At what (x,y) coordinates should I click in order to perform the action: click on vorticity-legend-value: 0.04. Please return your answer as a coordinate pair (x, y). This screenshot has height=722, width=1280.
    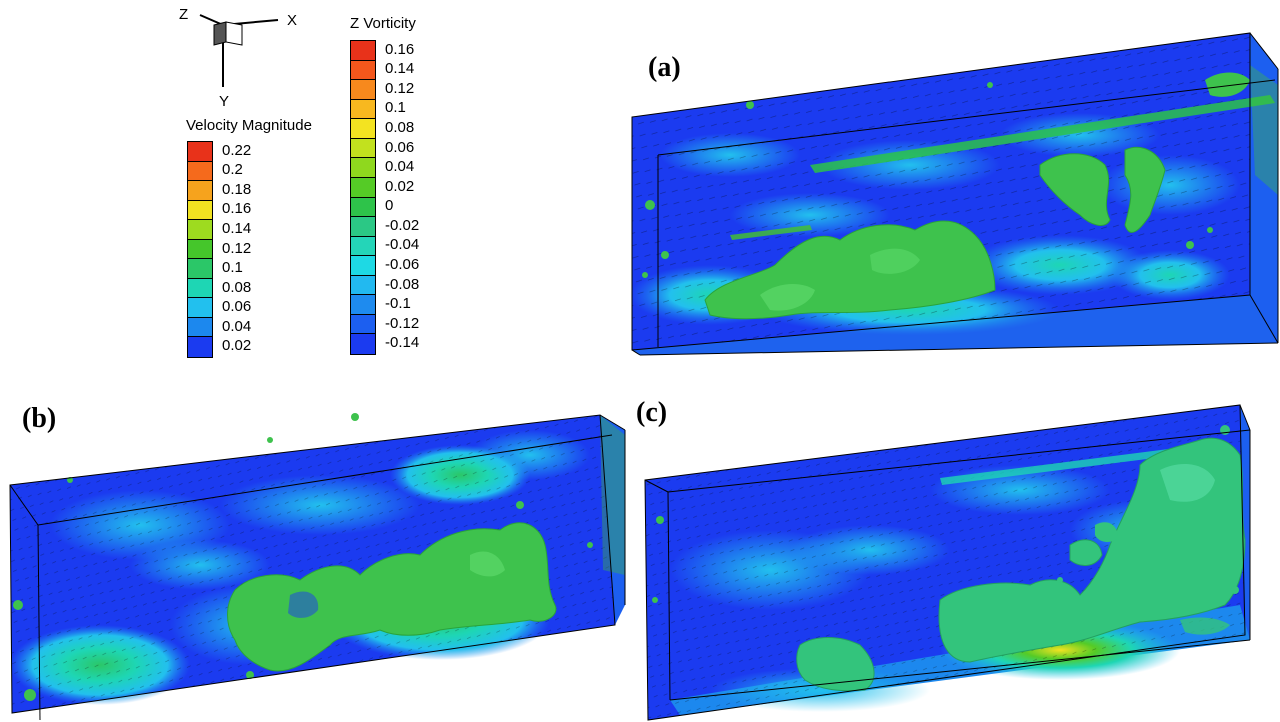
    Looking at the image, I should click on (400, 167).